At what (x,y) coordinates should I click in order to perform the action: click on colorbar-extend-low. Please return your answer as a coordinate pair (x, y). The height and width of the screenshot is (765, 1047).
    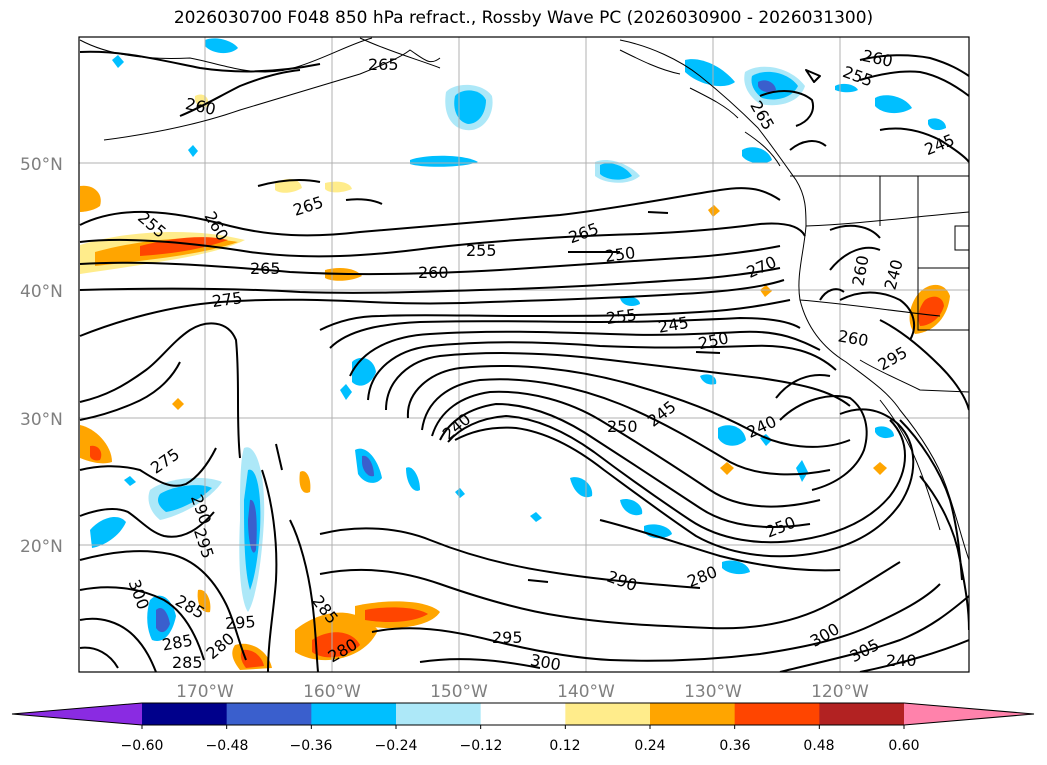
    Looking at the image, I should click on (77, 714).